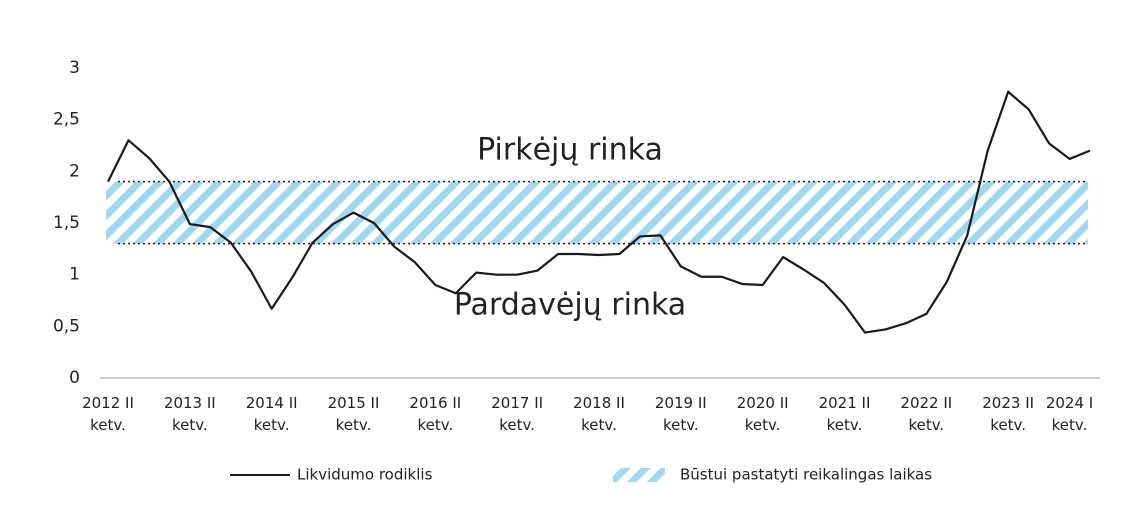  I want to click on x-tick-label: 2015 II ketv., so click(353, 414).